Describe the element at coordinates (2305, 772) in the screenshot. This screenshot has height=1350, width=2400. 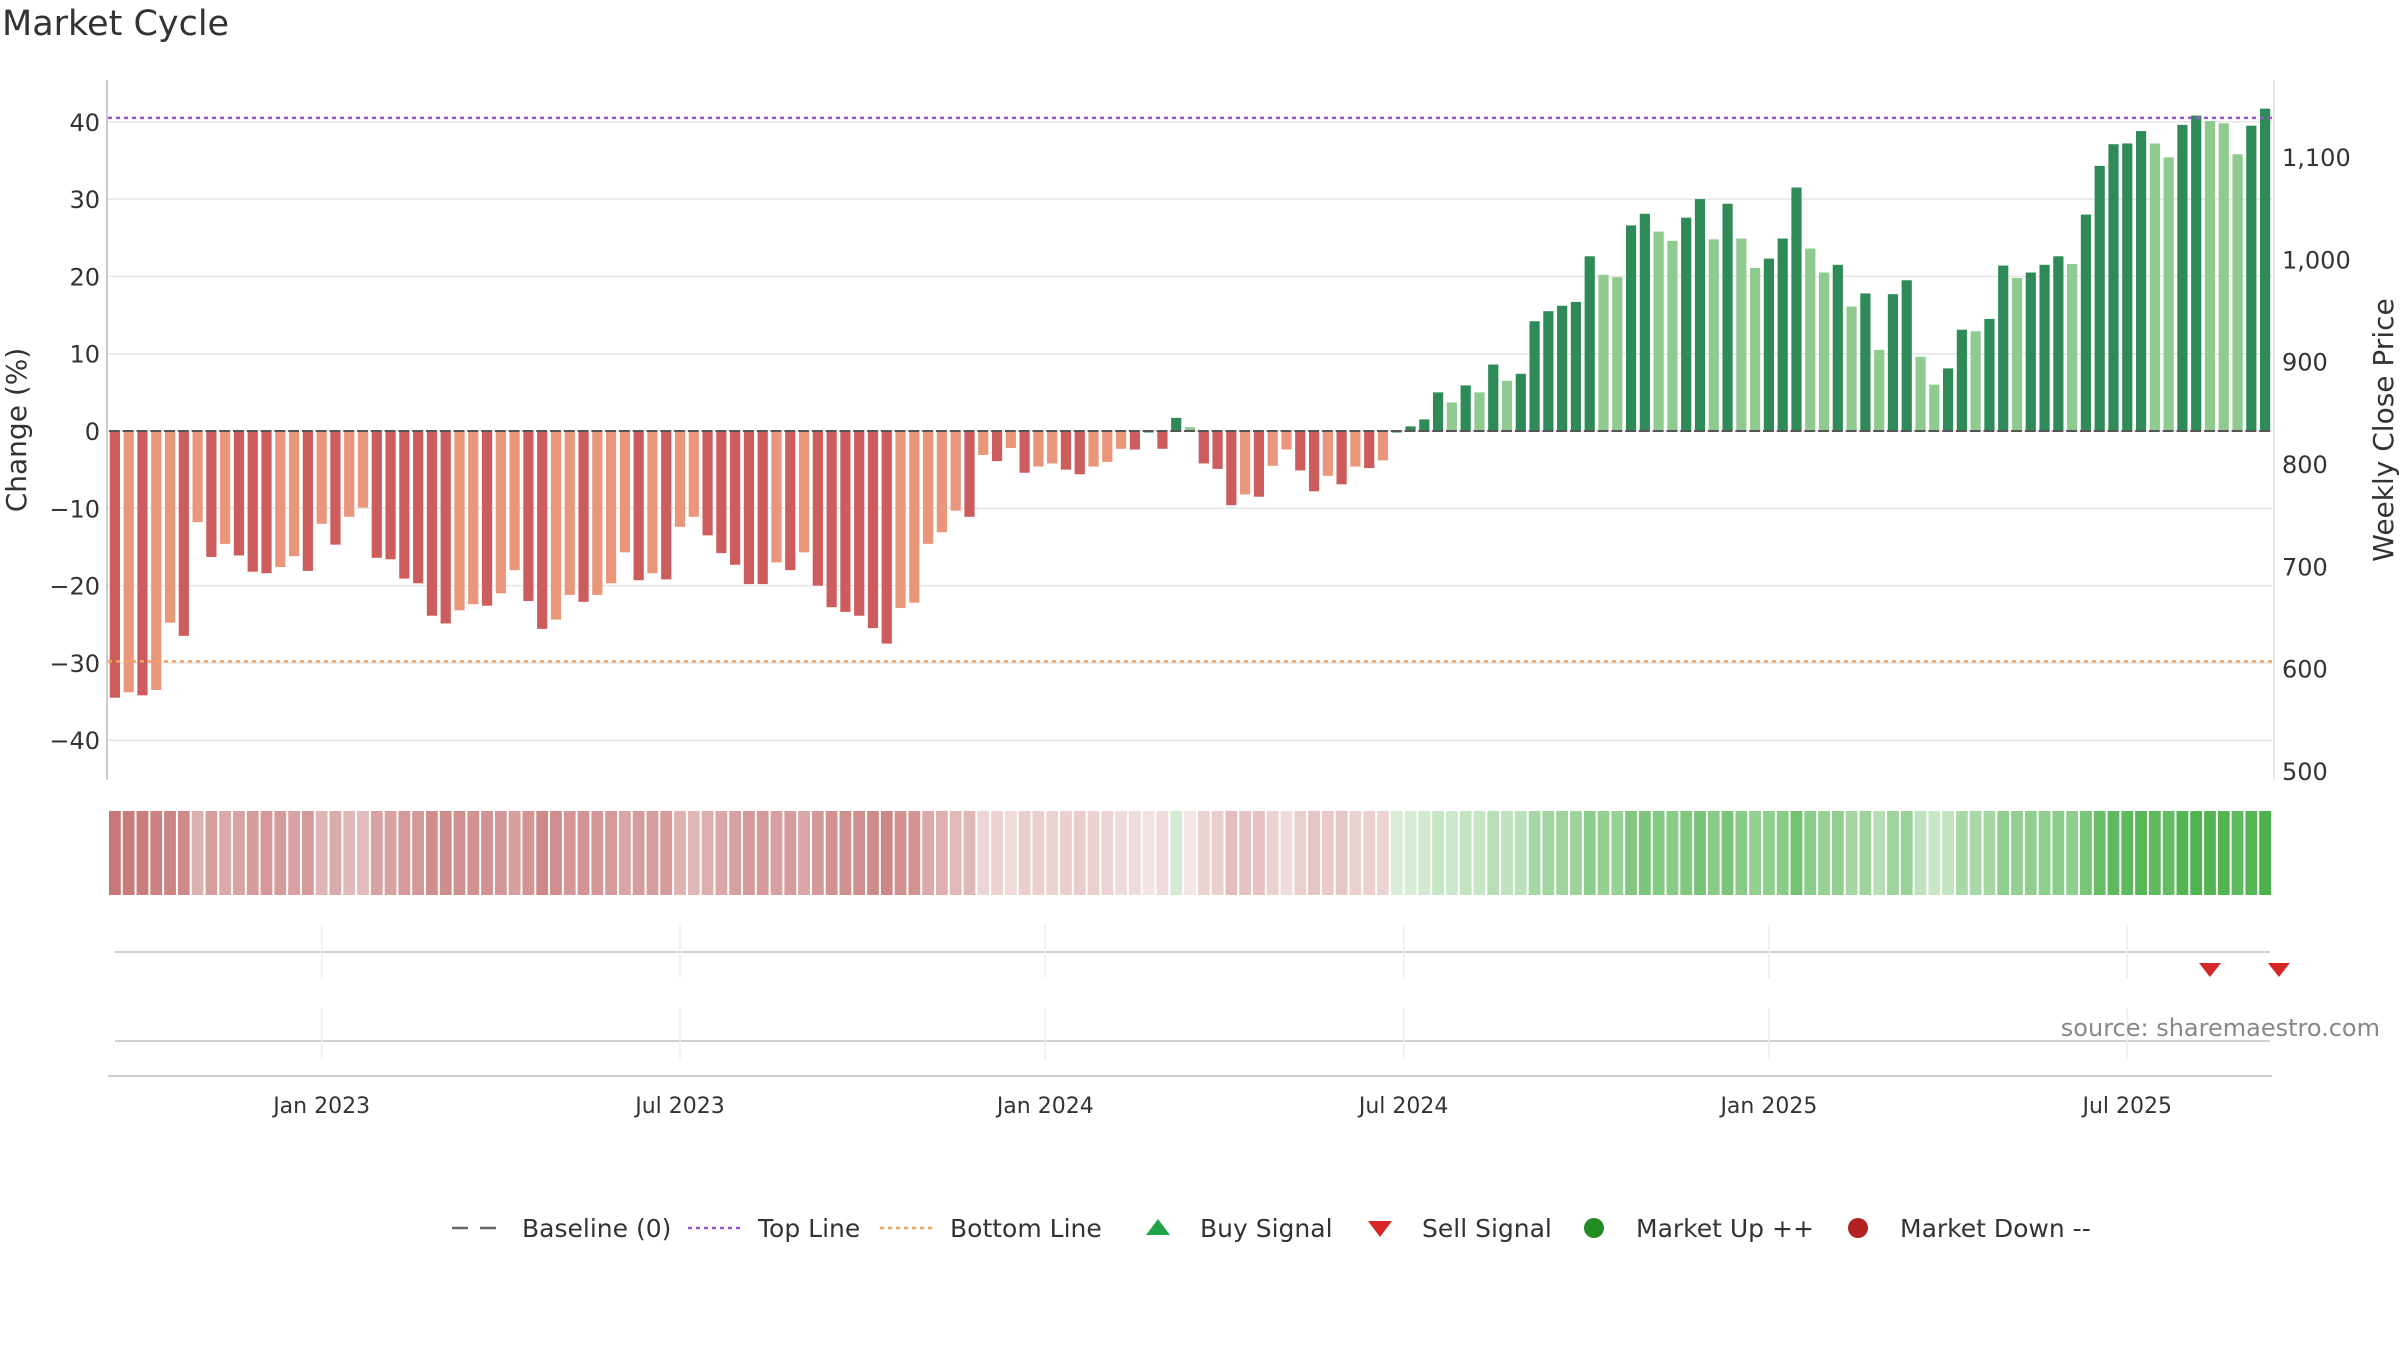
I see `y2-tick-label: 500` at that location.